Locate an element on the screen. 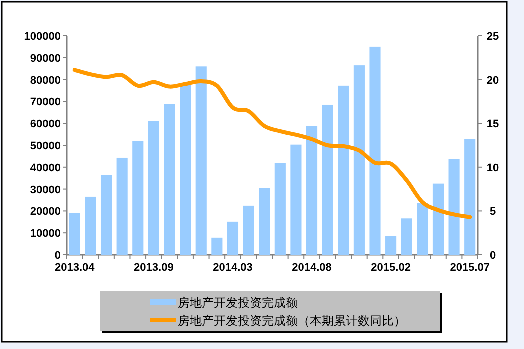  y-tick-label: 50000 is located at coordinates (45, 146).